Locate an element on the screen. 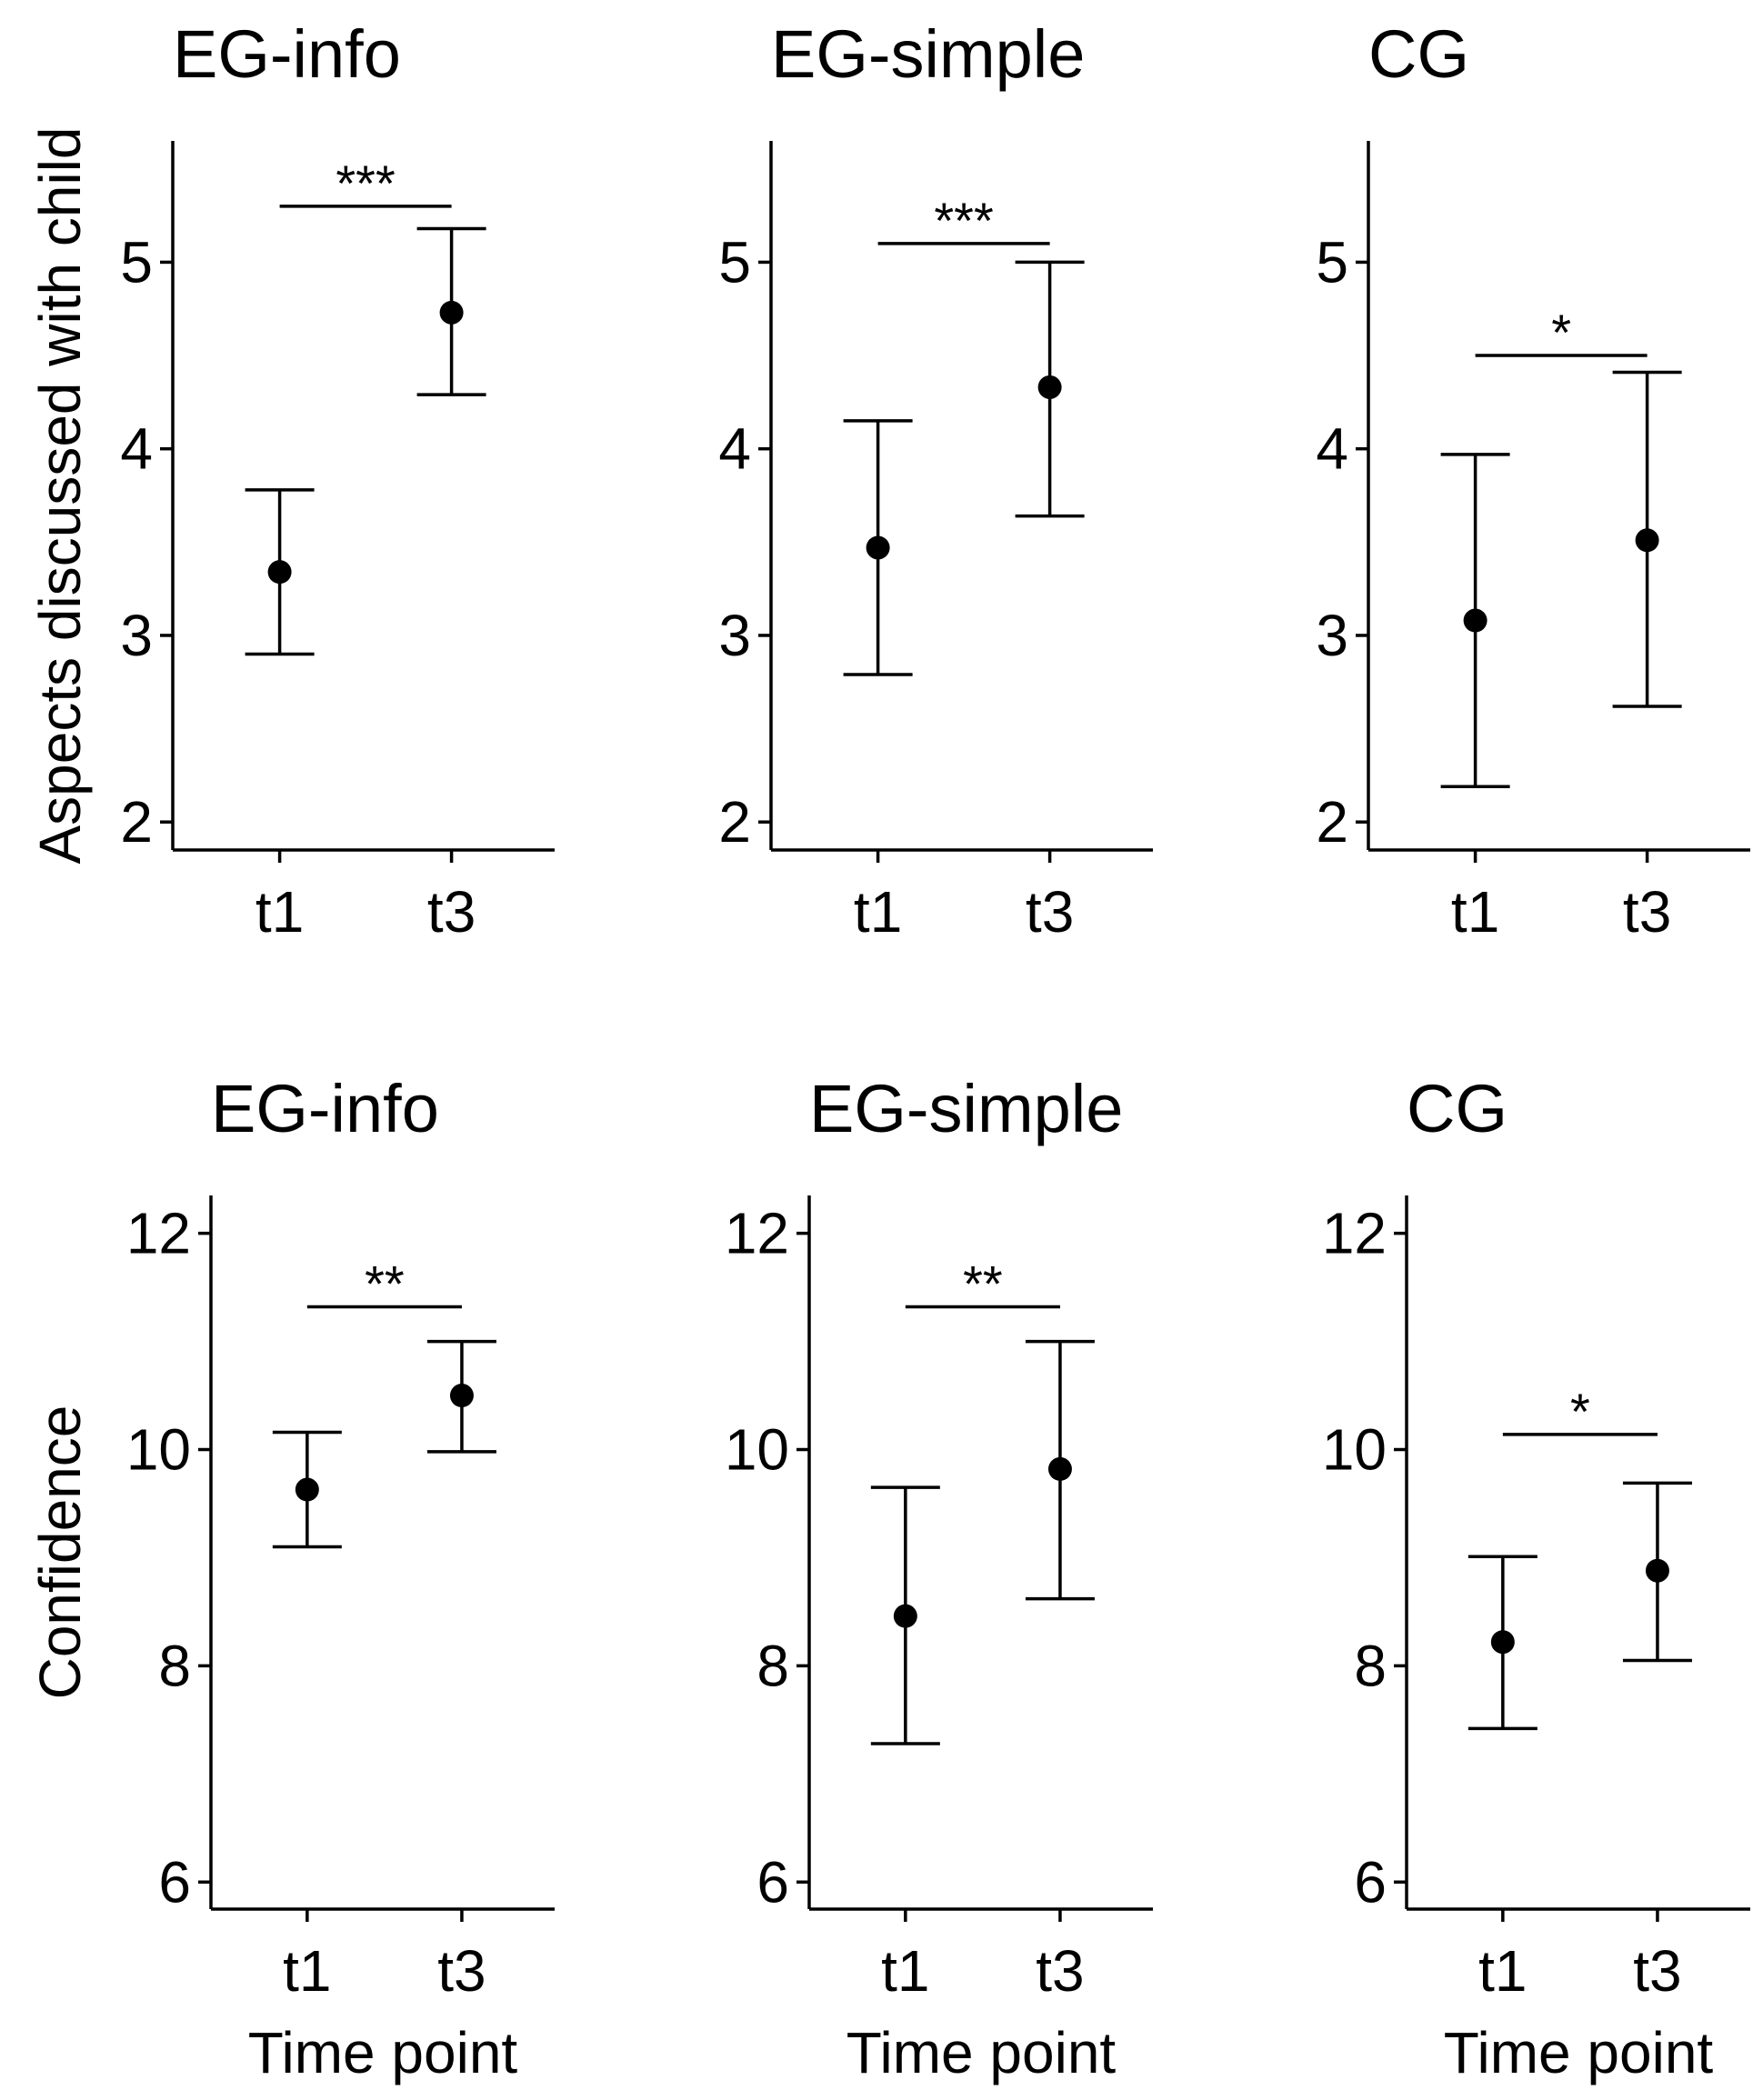  panel-2: 2 3 4 5 t1 t3 EG-simple *** is located at coordinates (935, 481).